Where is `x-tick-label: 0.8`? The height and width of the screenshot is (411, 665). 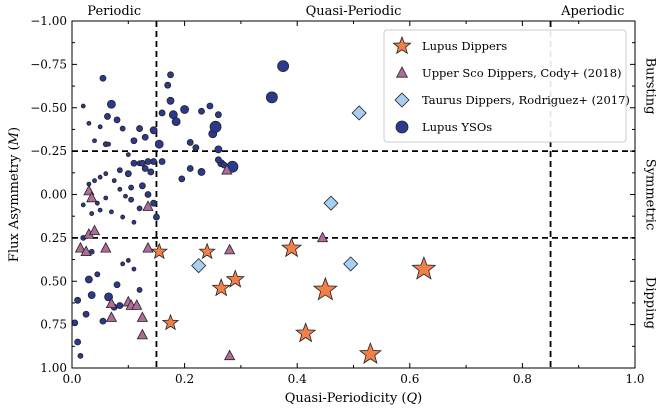 x-tick-label: 0.8 is located at coordinates (522, 379).